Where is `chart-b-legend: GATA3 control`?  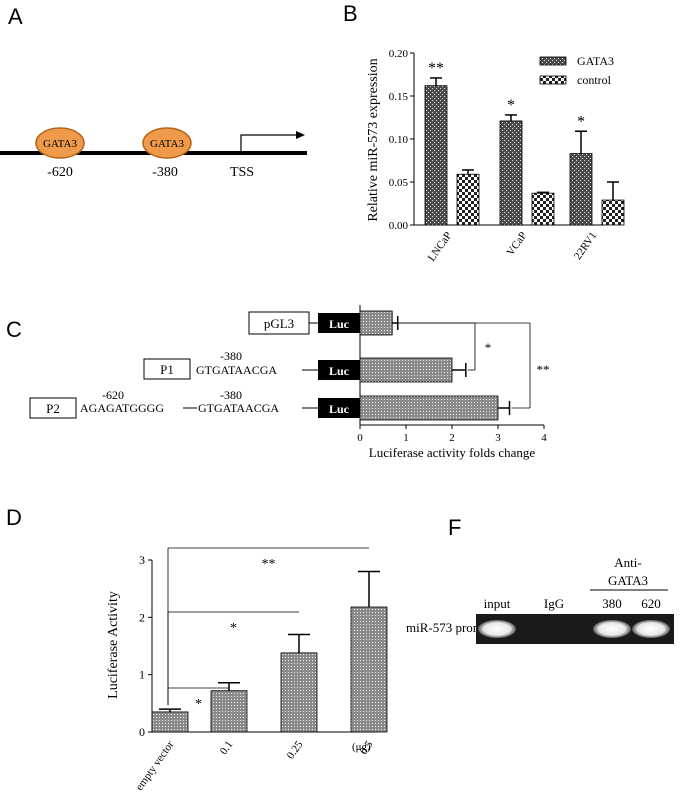
chart-b-legend: GATA3 control is located at coordinates (576, 70).